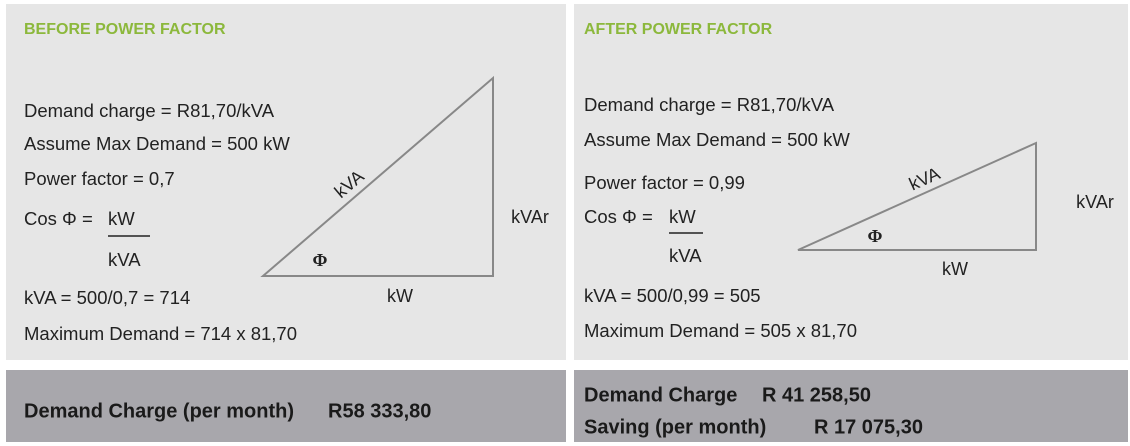  I want to click on text-line: Power factor = 0,99, so click(664, 182).